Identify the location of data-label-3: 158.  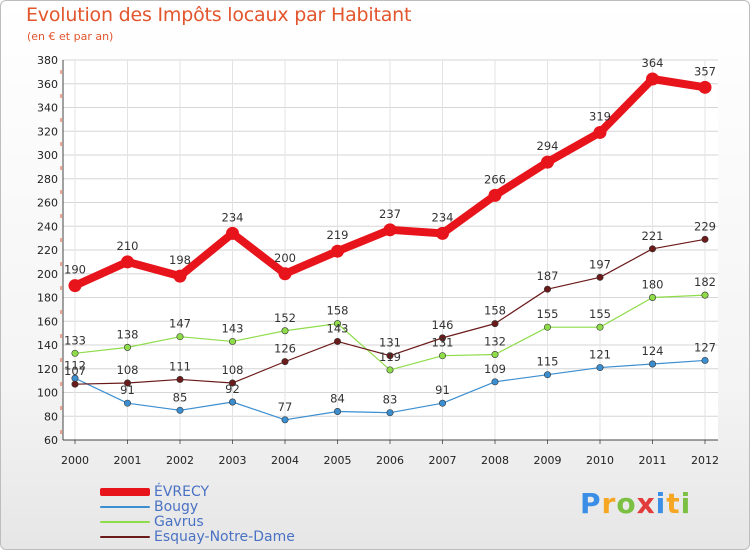
(495, 311).